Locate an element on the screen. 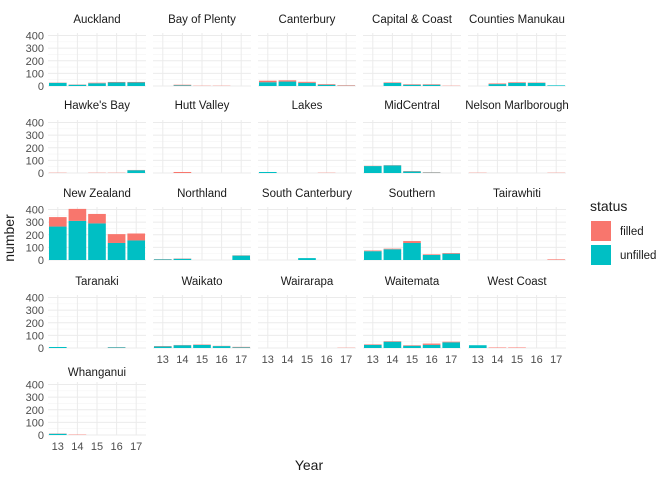 This screenshot has height=480, width=672. panel-wairarapa: Wairarapa 13 14 15 16 17 is located at coordinates (307, 321).